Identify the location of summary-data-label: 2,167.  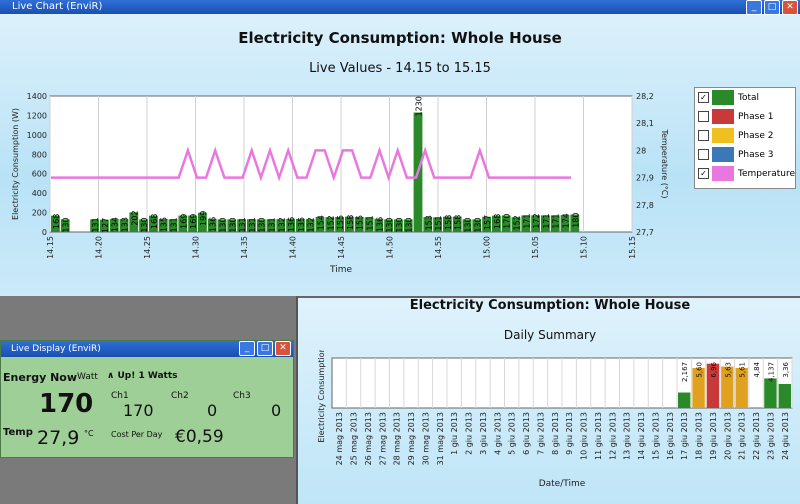
(685, 372).